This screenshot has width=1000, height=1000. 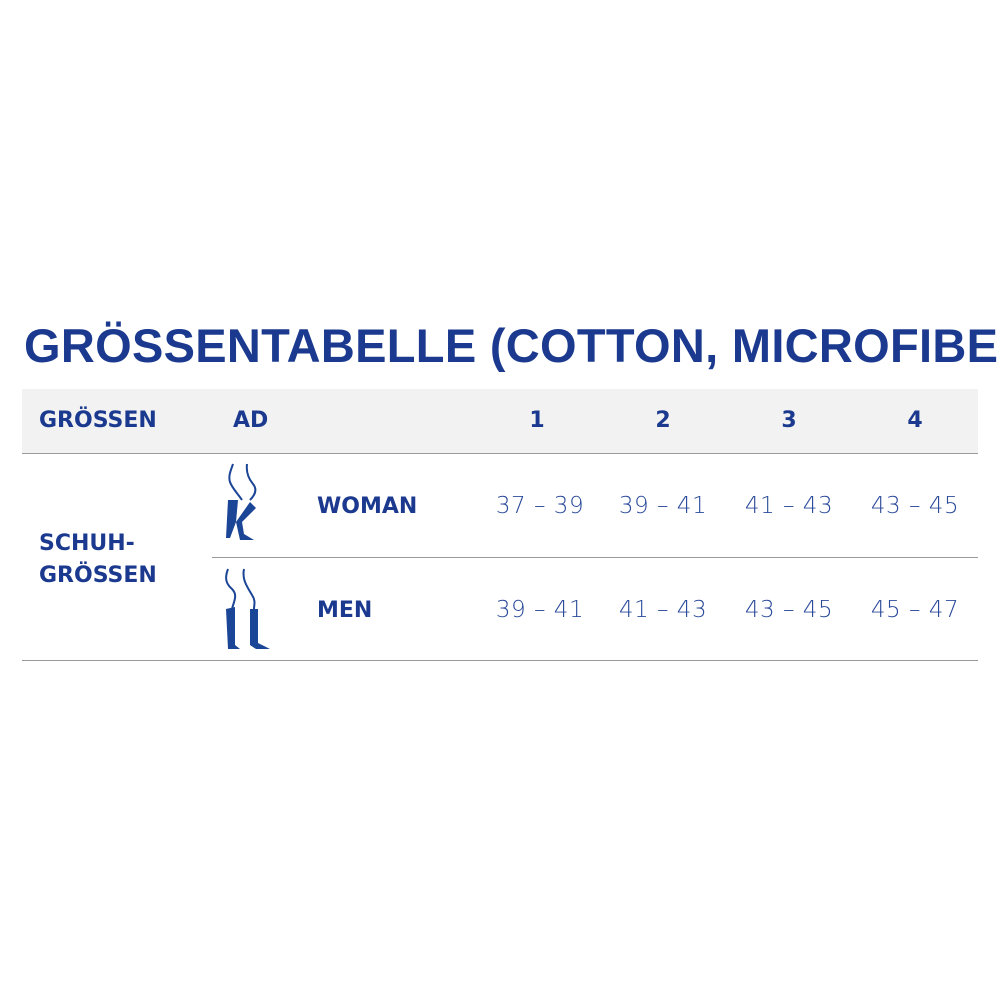 What do you see at coordinates (789, 420) in the screenshot?
I see `header-size-3: 3` at bounding box center [789, 420].